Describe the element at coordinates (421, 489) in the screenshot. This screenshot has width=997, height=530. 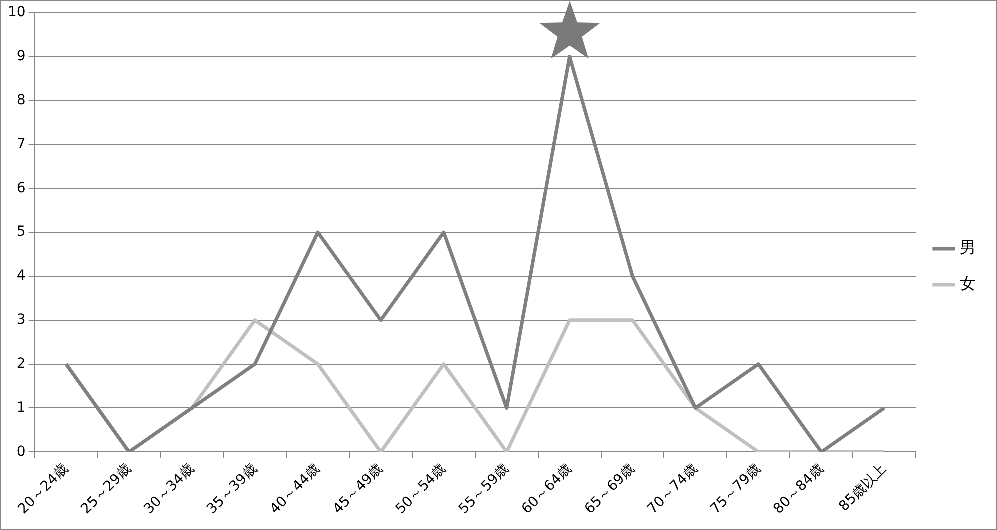
I see `x-tick-label: 50～54歳` at that location.